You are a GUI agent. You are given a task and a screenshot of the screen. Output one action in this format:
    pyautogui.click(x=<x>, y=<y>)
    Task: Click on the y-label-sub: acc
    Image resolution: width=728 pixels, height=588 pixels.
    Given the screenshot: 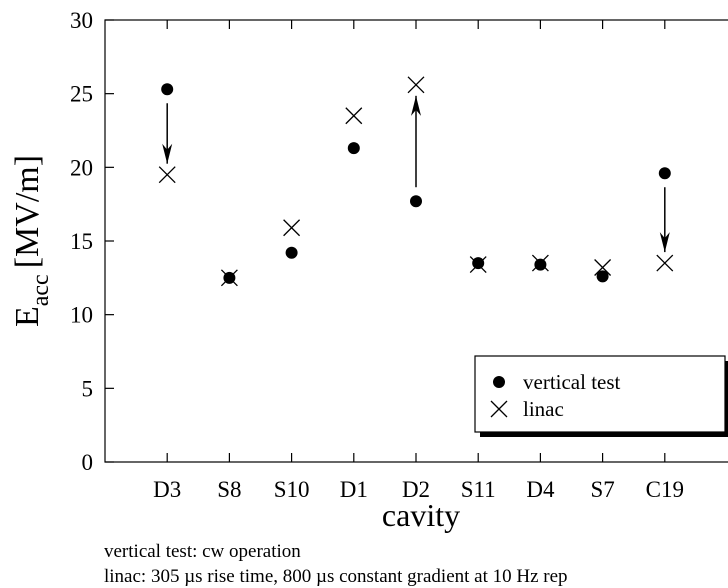 What is the action you would take?
    pyautogui.click(x=41, y=290)
    